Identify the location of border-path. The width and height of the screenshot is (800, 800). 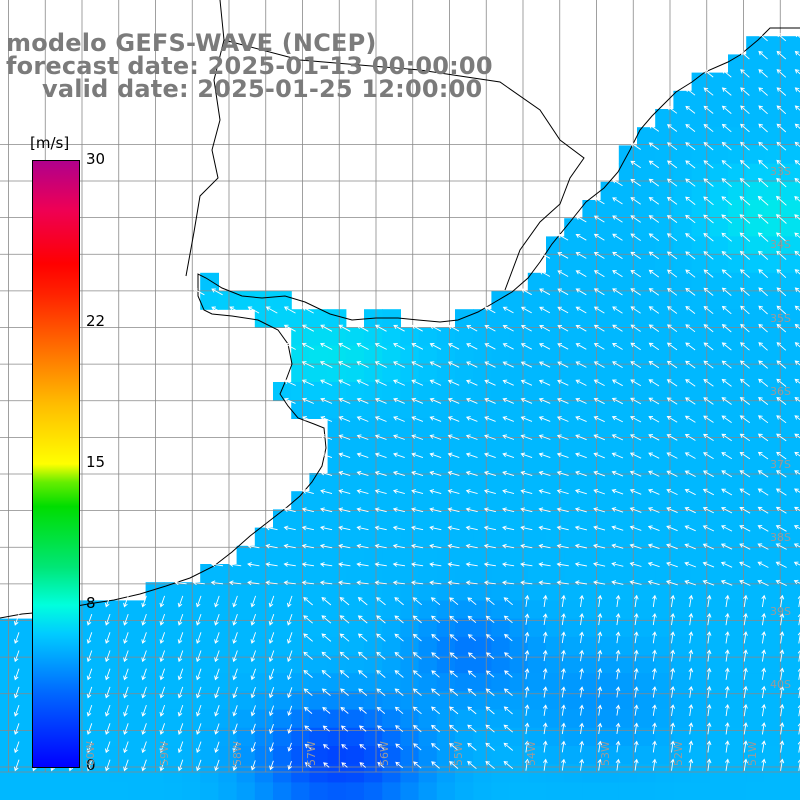
(404, 165).